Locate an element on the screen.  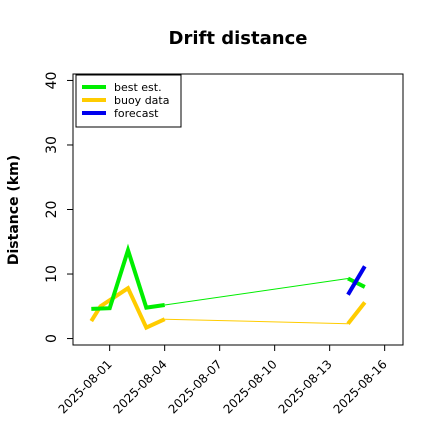
y-tick-label: 40 is located at coordinates (52, 81).